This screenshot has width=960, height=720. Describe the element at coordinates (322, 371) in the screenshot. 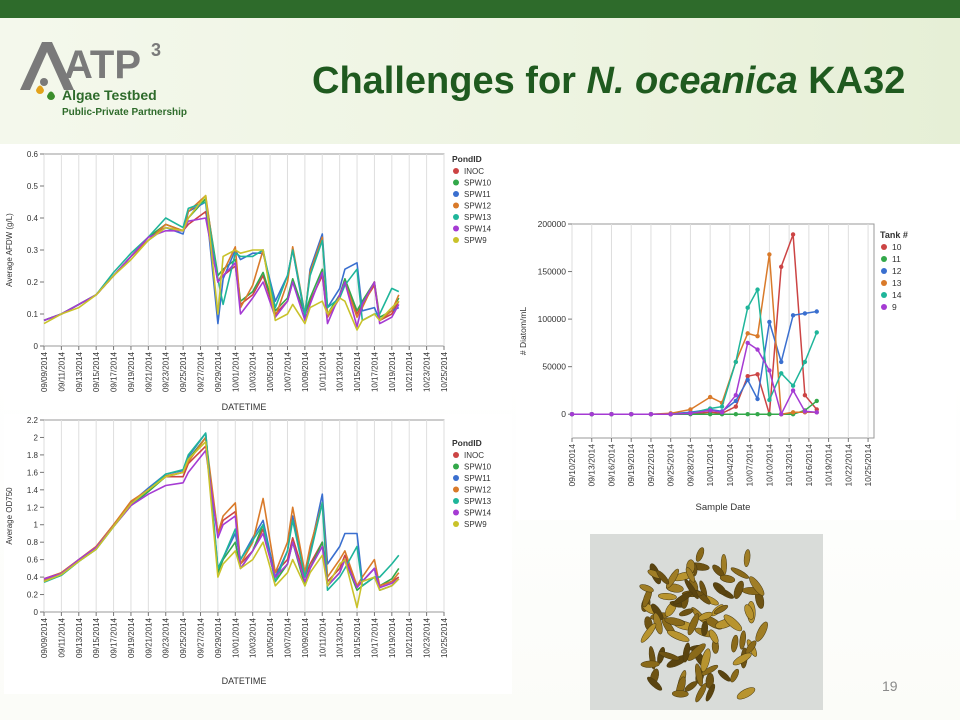

I see `x-tick-label: 10/11/2014` at that location.